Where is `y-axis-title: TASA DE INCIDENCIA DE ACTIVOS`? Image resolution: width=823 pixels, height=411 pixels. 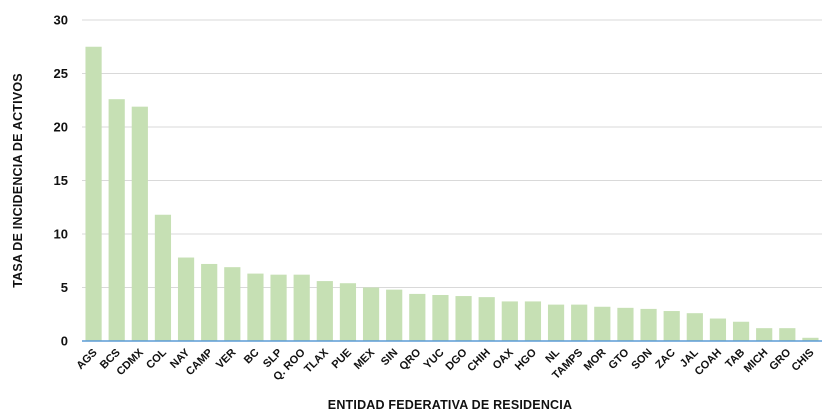 y-axis-title: TASA DE INCIDENCIA DE ACTIVOS is located at coordinates (18, 180).